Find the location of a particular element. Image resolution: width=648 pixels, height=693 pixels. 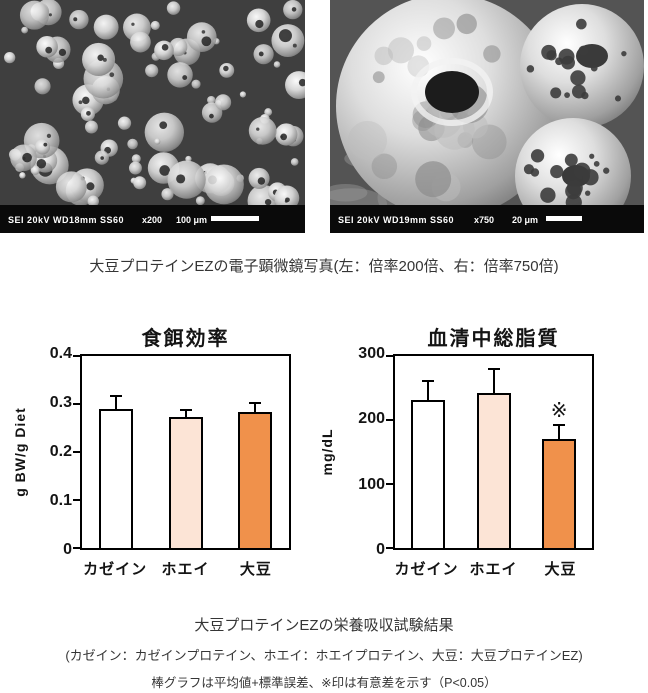

chart-title: 血清中総脂質 is located at coordinates (493, 339).